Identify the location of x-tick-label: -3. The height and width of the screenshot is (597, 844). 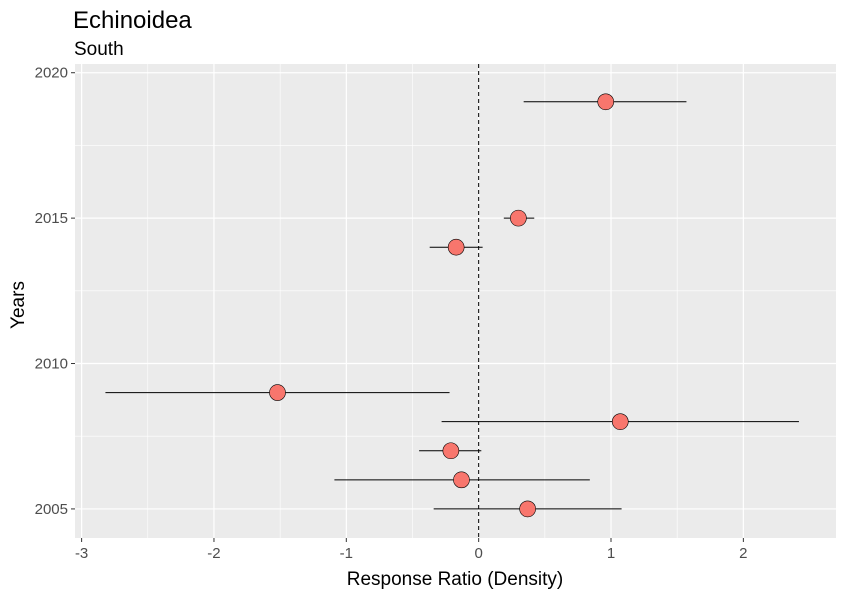
(81, 553).